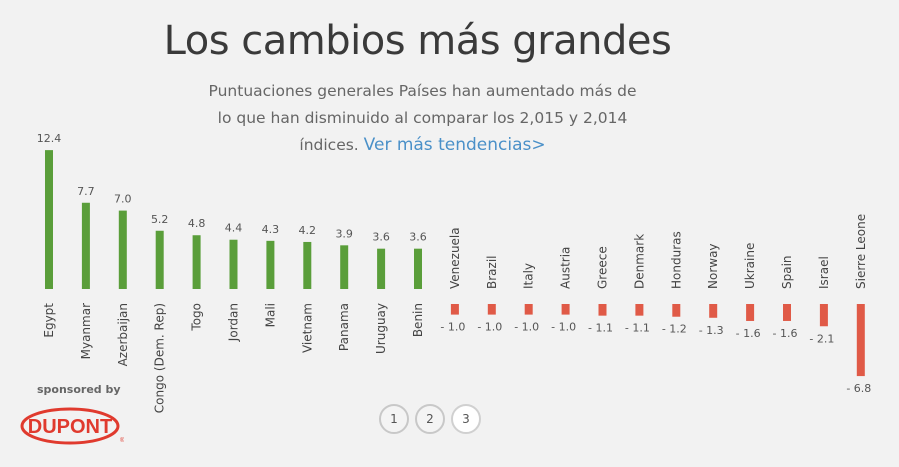 This screenshot has height=467, width=899. What do you see at coordinates (418, 320) in the screenshot?
I see `category-label-10: Benin` at bounding box center [418, 320].